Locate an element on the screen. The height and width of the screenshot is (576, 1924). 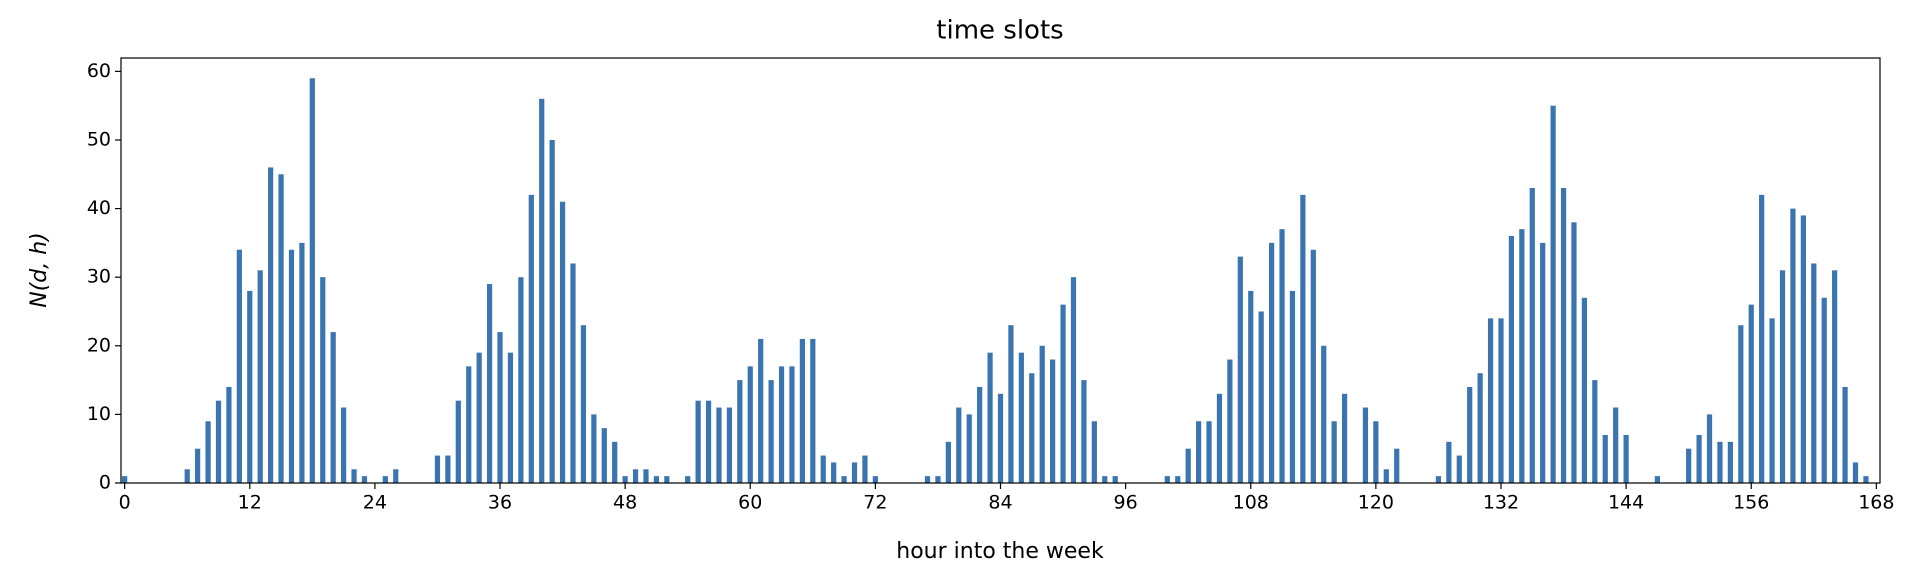
x-tick-label: 0 is located at coordinates (125, 503).